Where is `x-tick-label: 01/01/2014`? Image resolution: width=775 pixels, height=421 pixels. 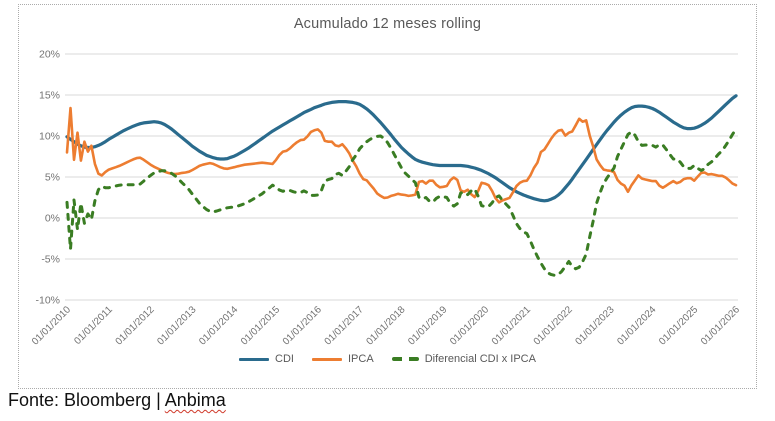 x-tick-label: 01/01/2014 is located at coordinates (218, 325).